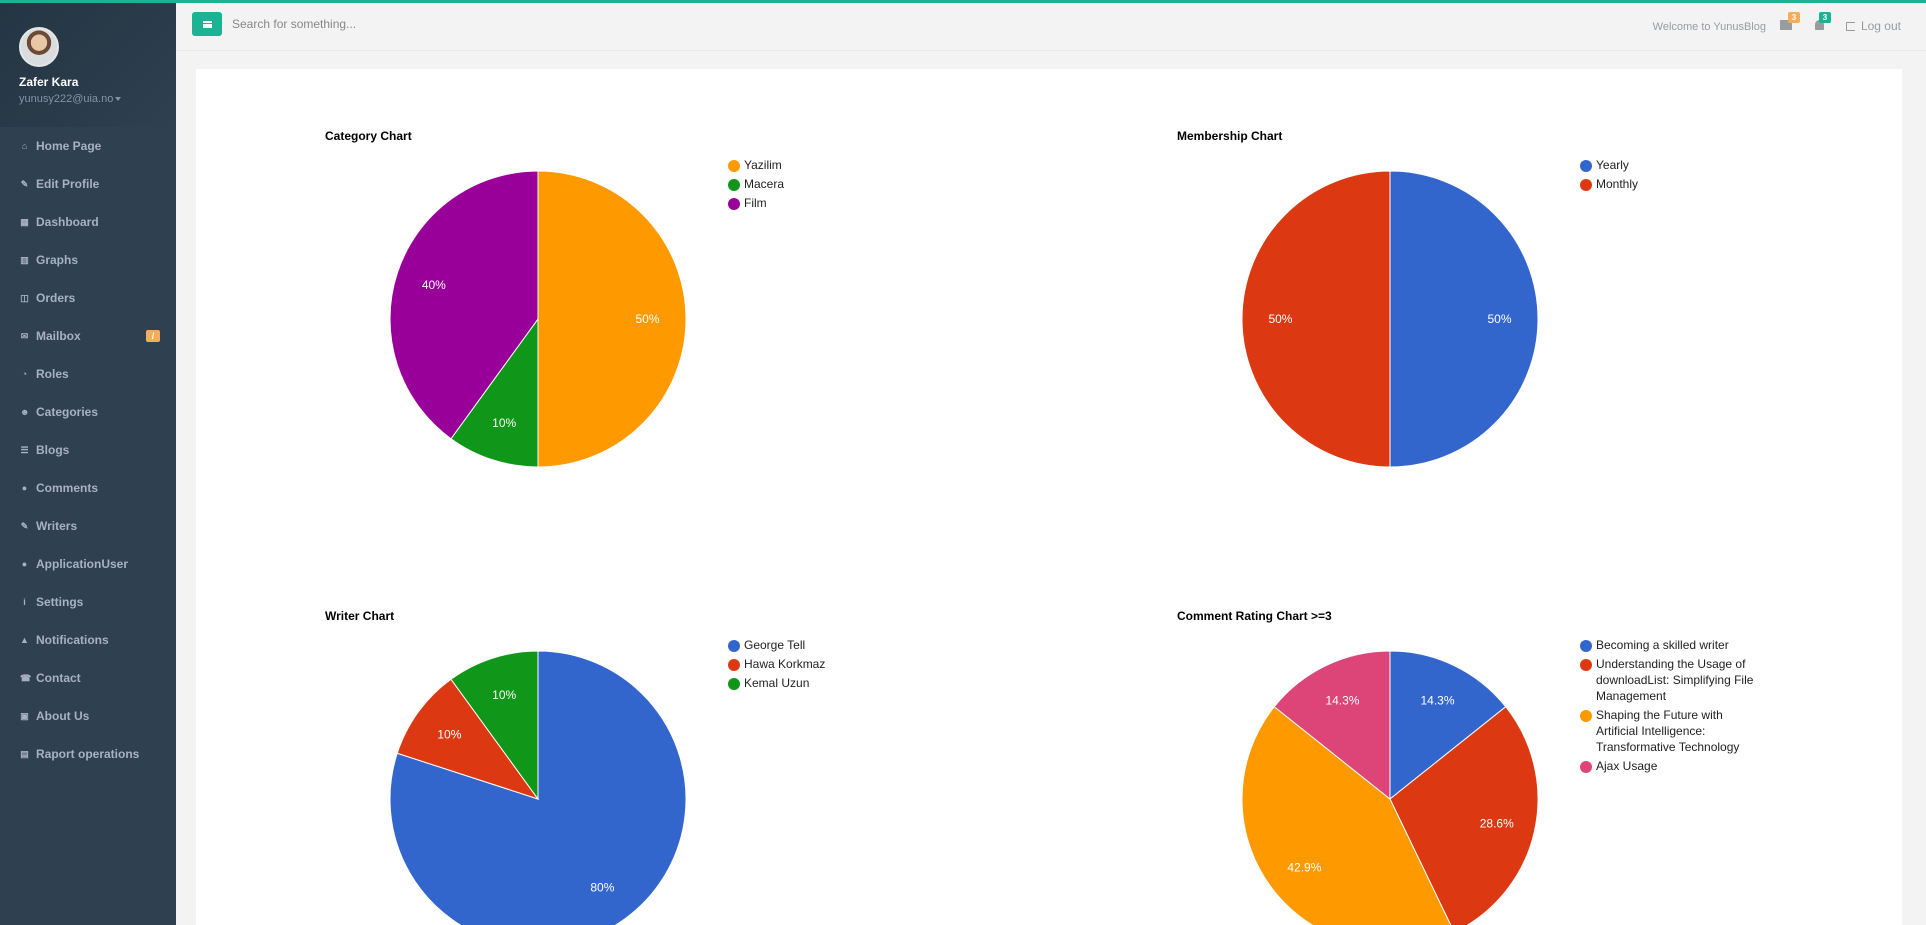 The image size is (1926, 925). I want to click on legend-label: Macera, so click(764, 184).